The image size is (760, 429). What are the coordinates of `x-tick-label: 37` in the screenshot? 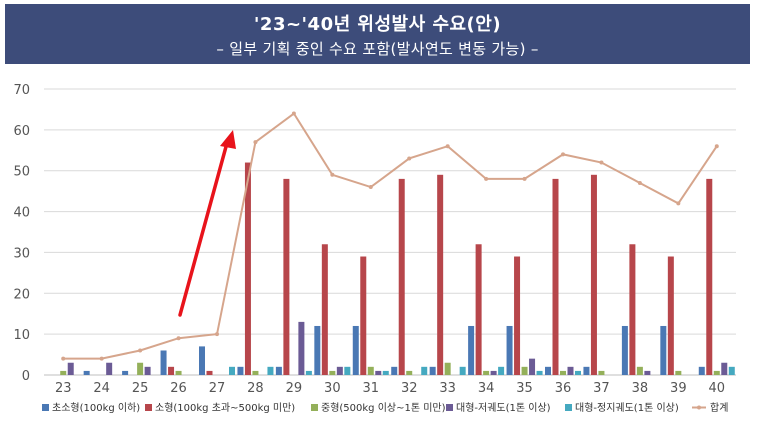 It's located at (601, 388).